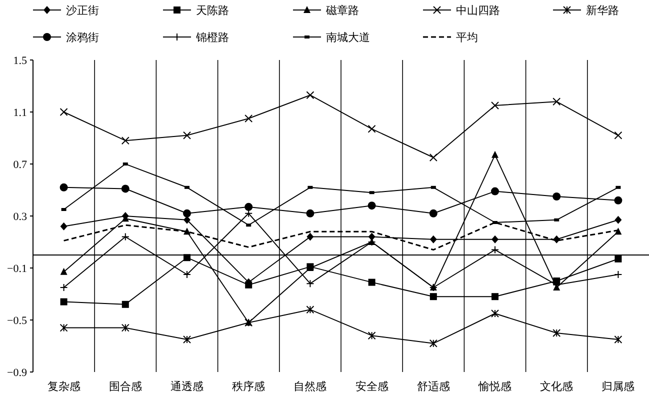 Image resolution: width=649 pixels, height=393 pixels. I want to click on x-tick-label: 舒适感, so click(433, 386).